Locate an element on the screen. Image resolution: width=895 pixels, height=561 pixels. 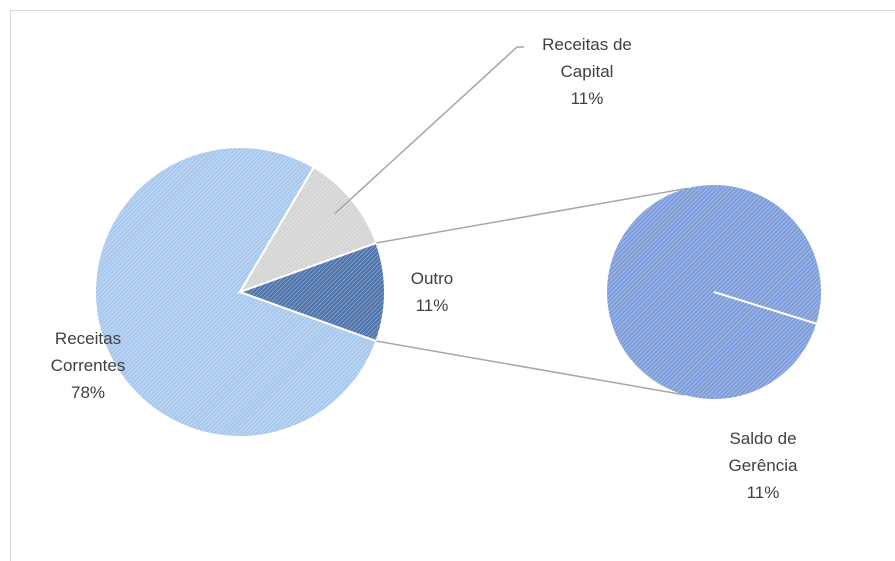
label-category: Receitas de Capital is located at coordinates (587, 57).